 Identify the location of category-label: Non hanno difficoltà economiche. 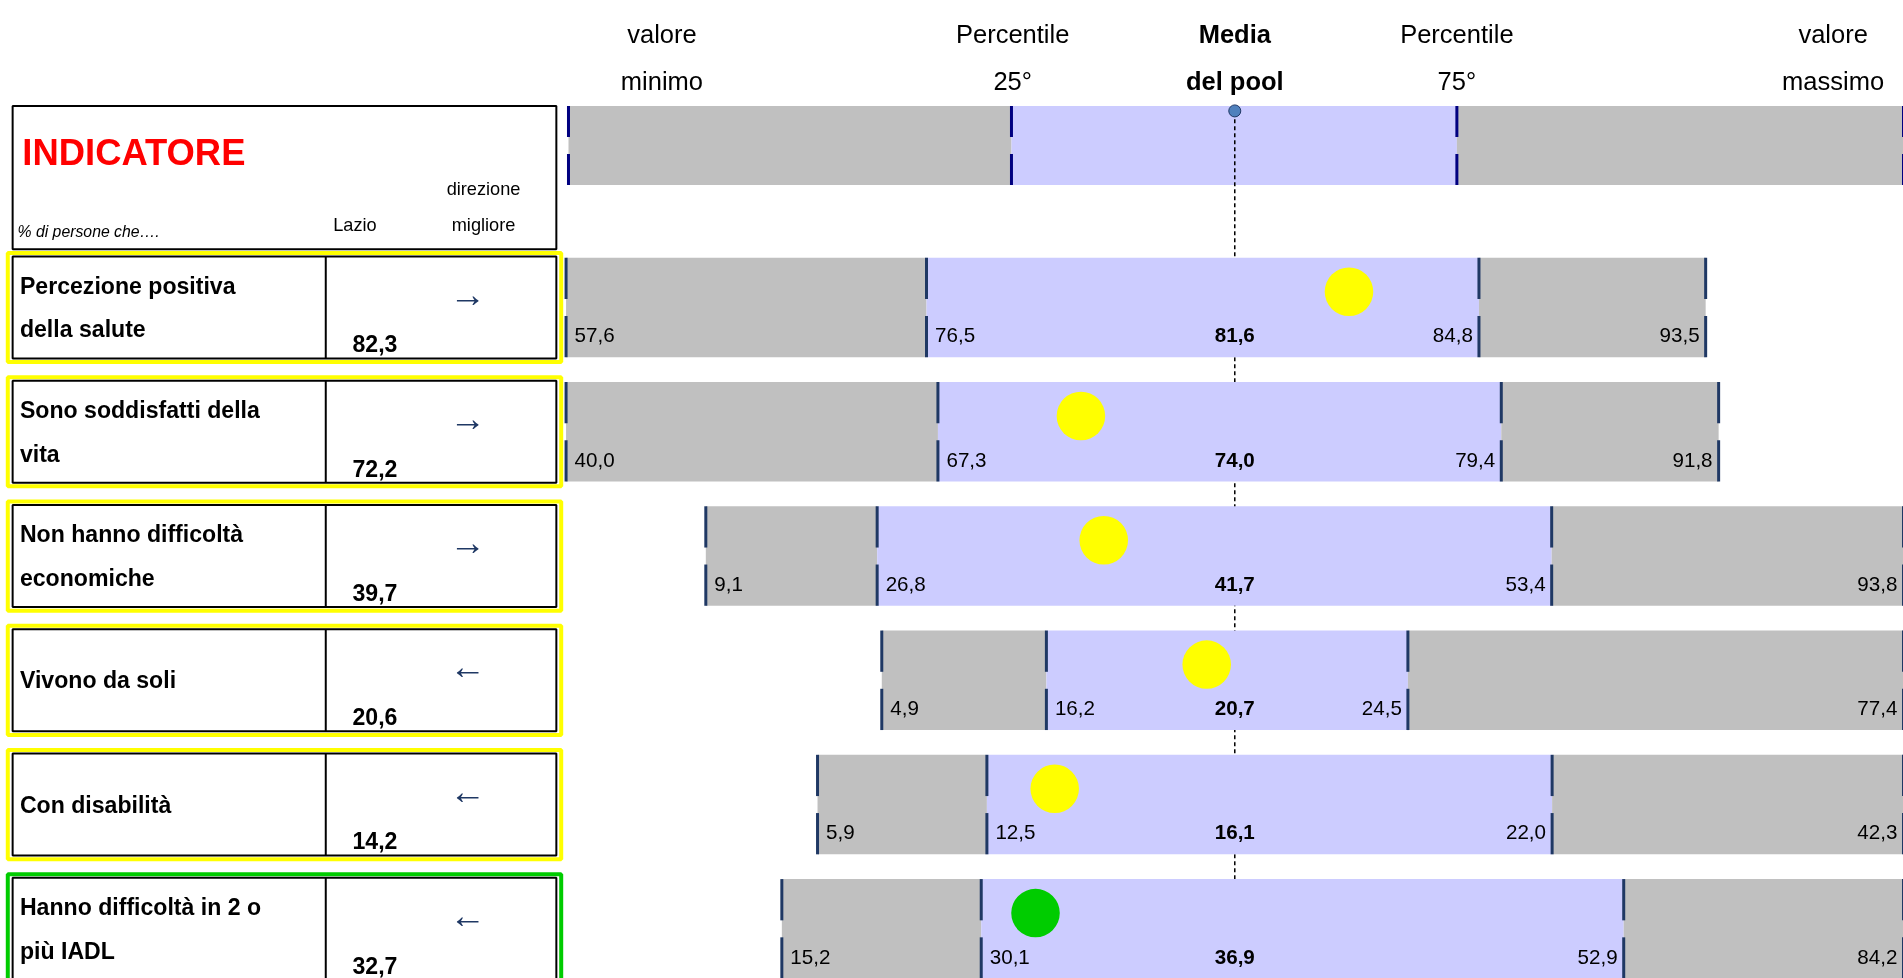
(131, 556).